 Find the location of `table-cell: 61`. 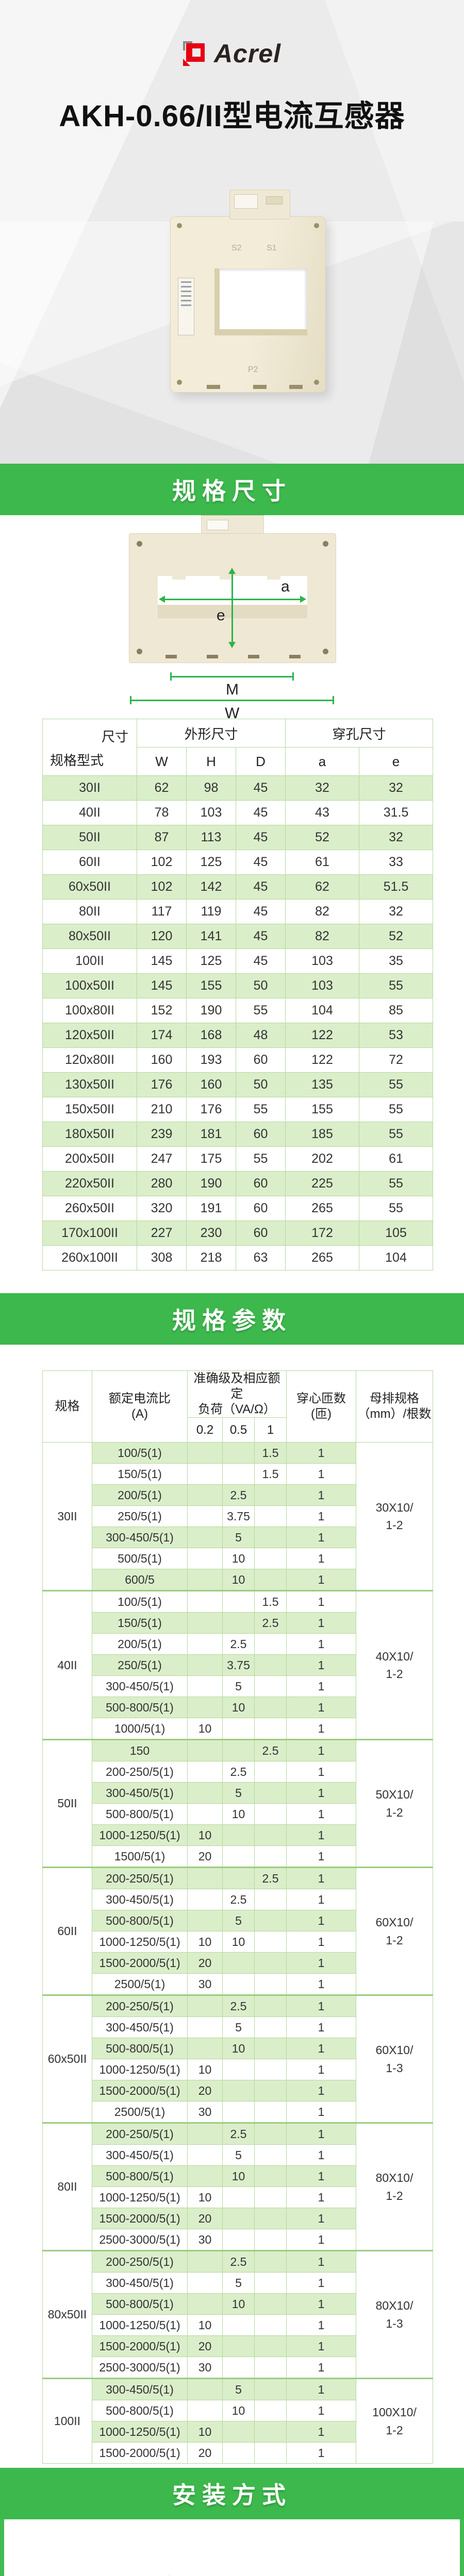

table-cell: 61 is located at coordinates (396, 1159).